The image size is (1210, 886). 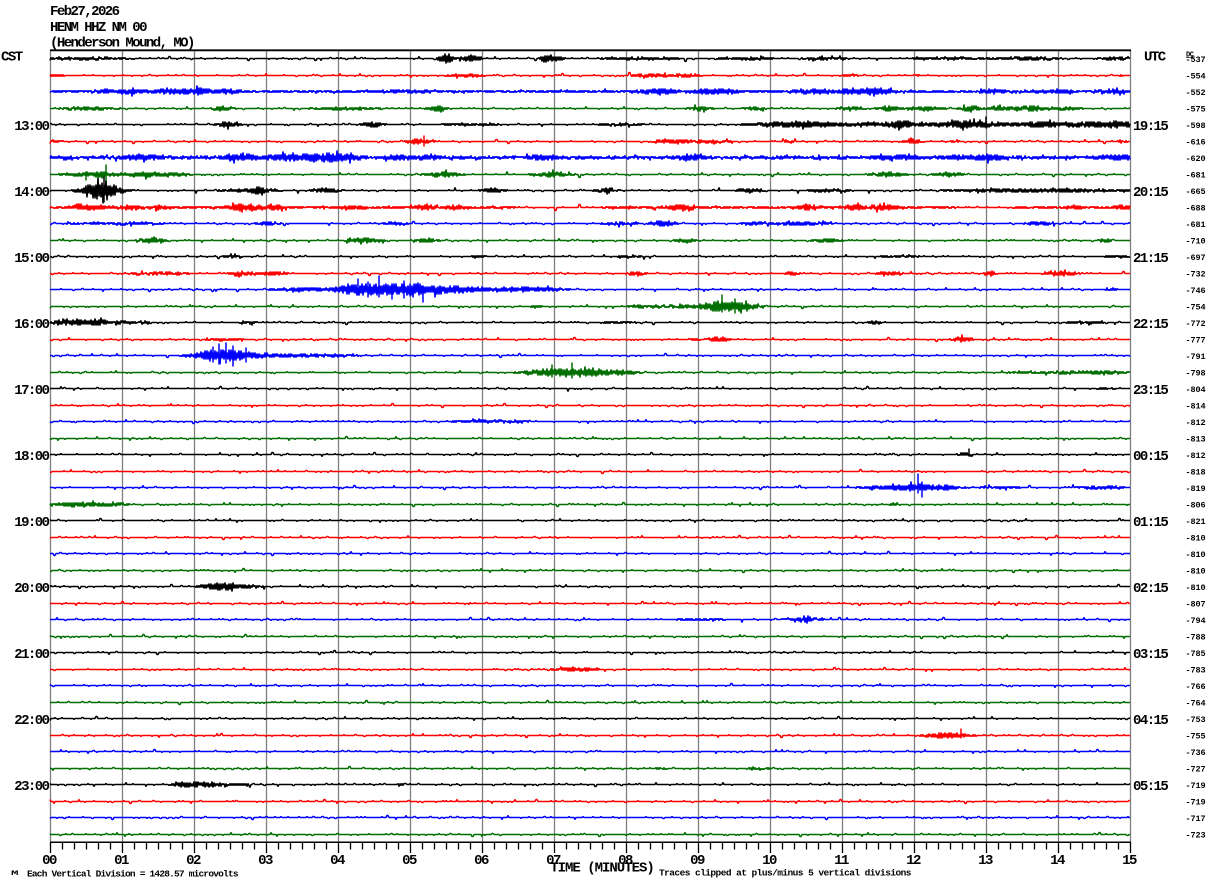 I want to click on svg-text: -818, so click(x=1195, y=473).